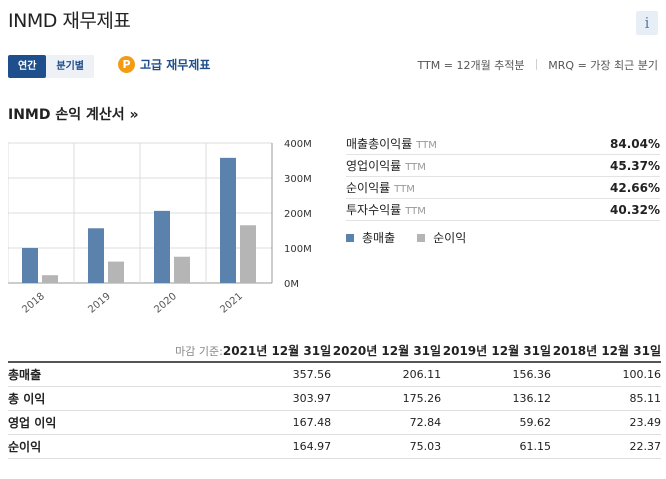  I want to click on page-title: INMD 재무제표, so click(69, 21).